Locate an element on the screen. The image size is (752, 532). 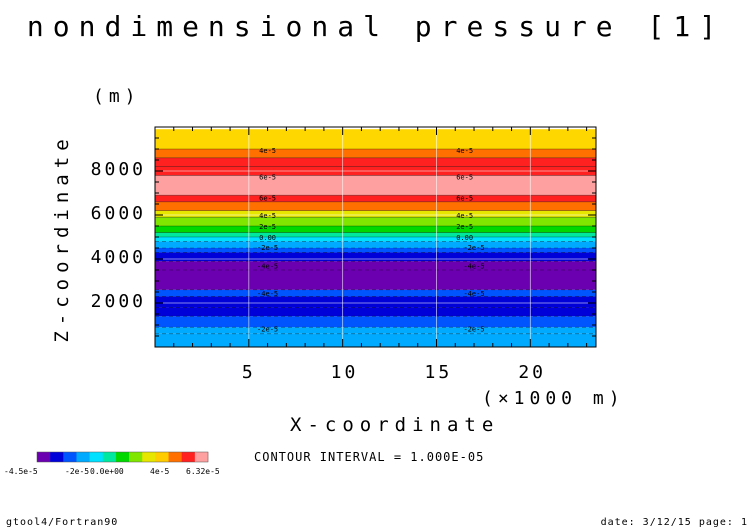
colorbar-label: 0.0e+00 is located at coordinates (107, 471).